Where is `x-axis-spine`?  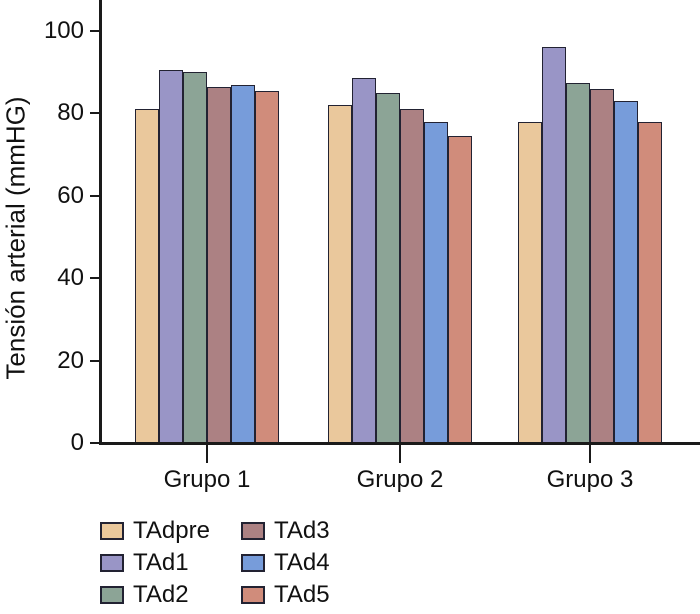 x-axis-spine is located at coordinates (399, 443).